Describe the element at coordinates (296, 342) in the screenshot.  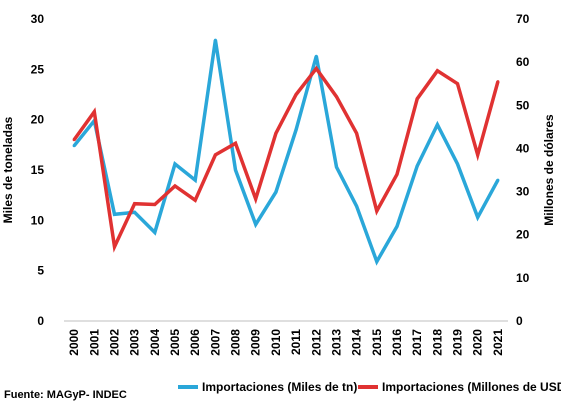
I see `x-tick-label: 2011` at that location.